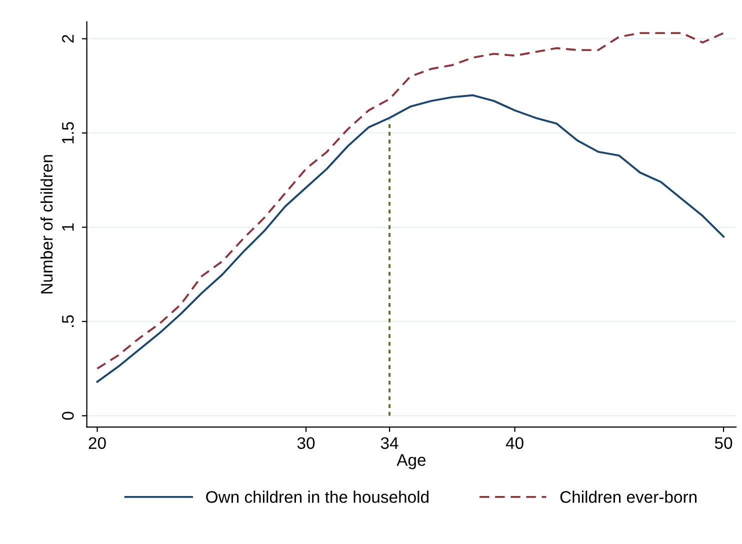 The width and height of the screenshot is (742, 544). What do you see at coordinates (97, 443) in the screenshot?
I see `x-tick-label: 20` at bounding box center [97, 443].